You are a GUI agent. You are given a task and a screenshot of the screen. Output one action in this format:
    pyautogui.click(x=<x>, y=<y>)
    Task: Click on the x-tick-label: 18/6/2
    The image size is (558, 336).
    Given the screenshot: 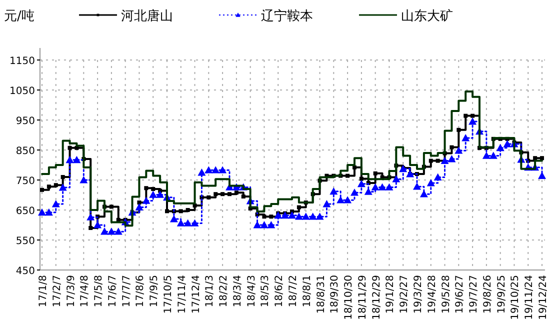 What is the action you would take?
    pyautogui.click(x=280, y=291)
    